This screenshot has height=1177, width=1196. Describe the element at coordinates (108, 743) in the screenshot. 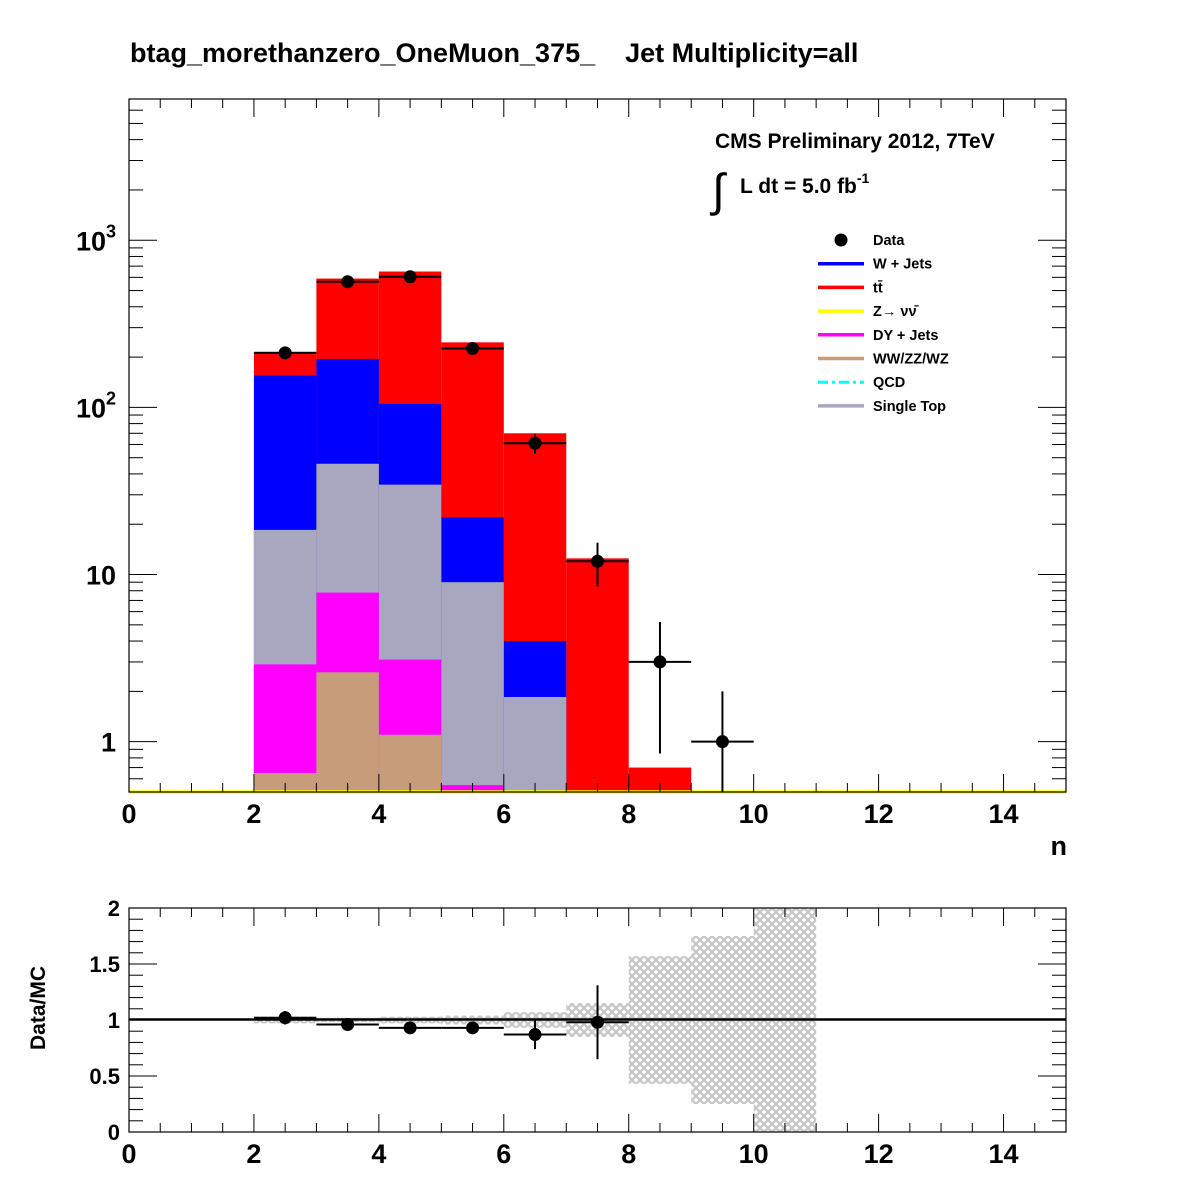

I see `y-tick-label: 1` at that location.